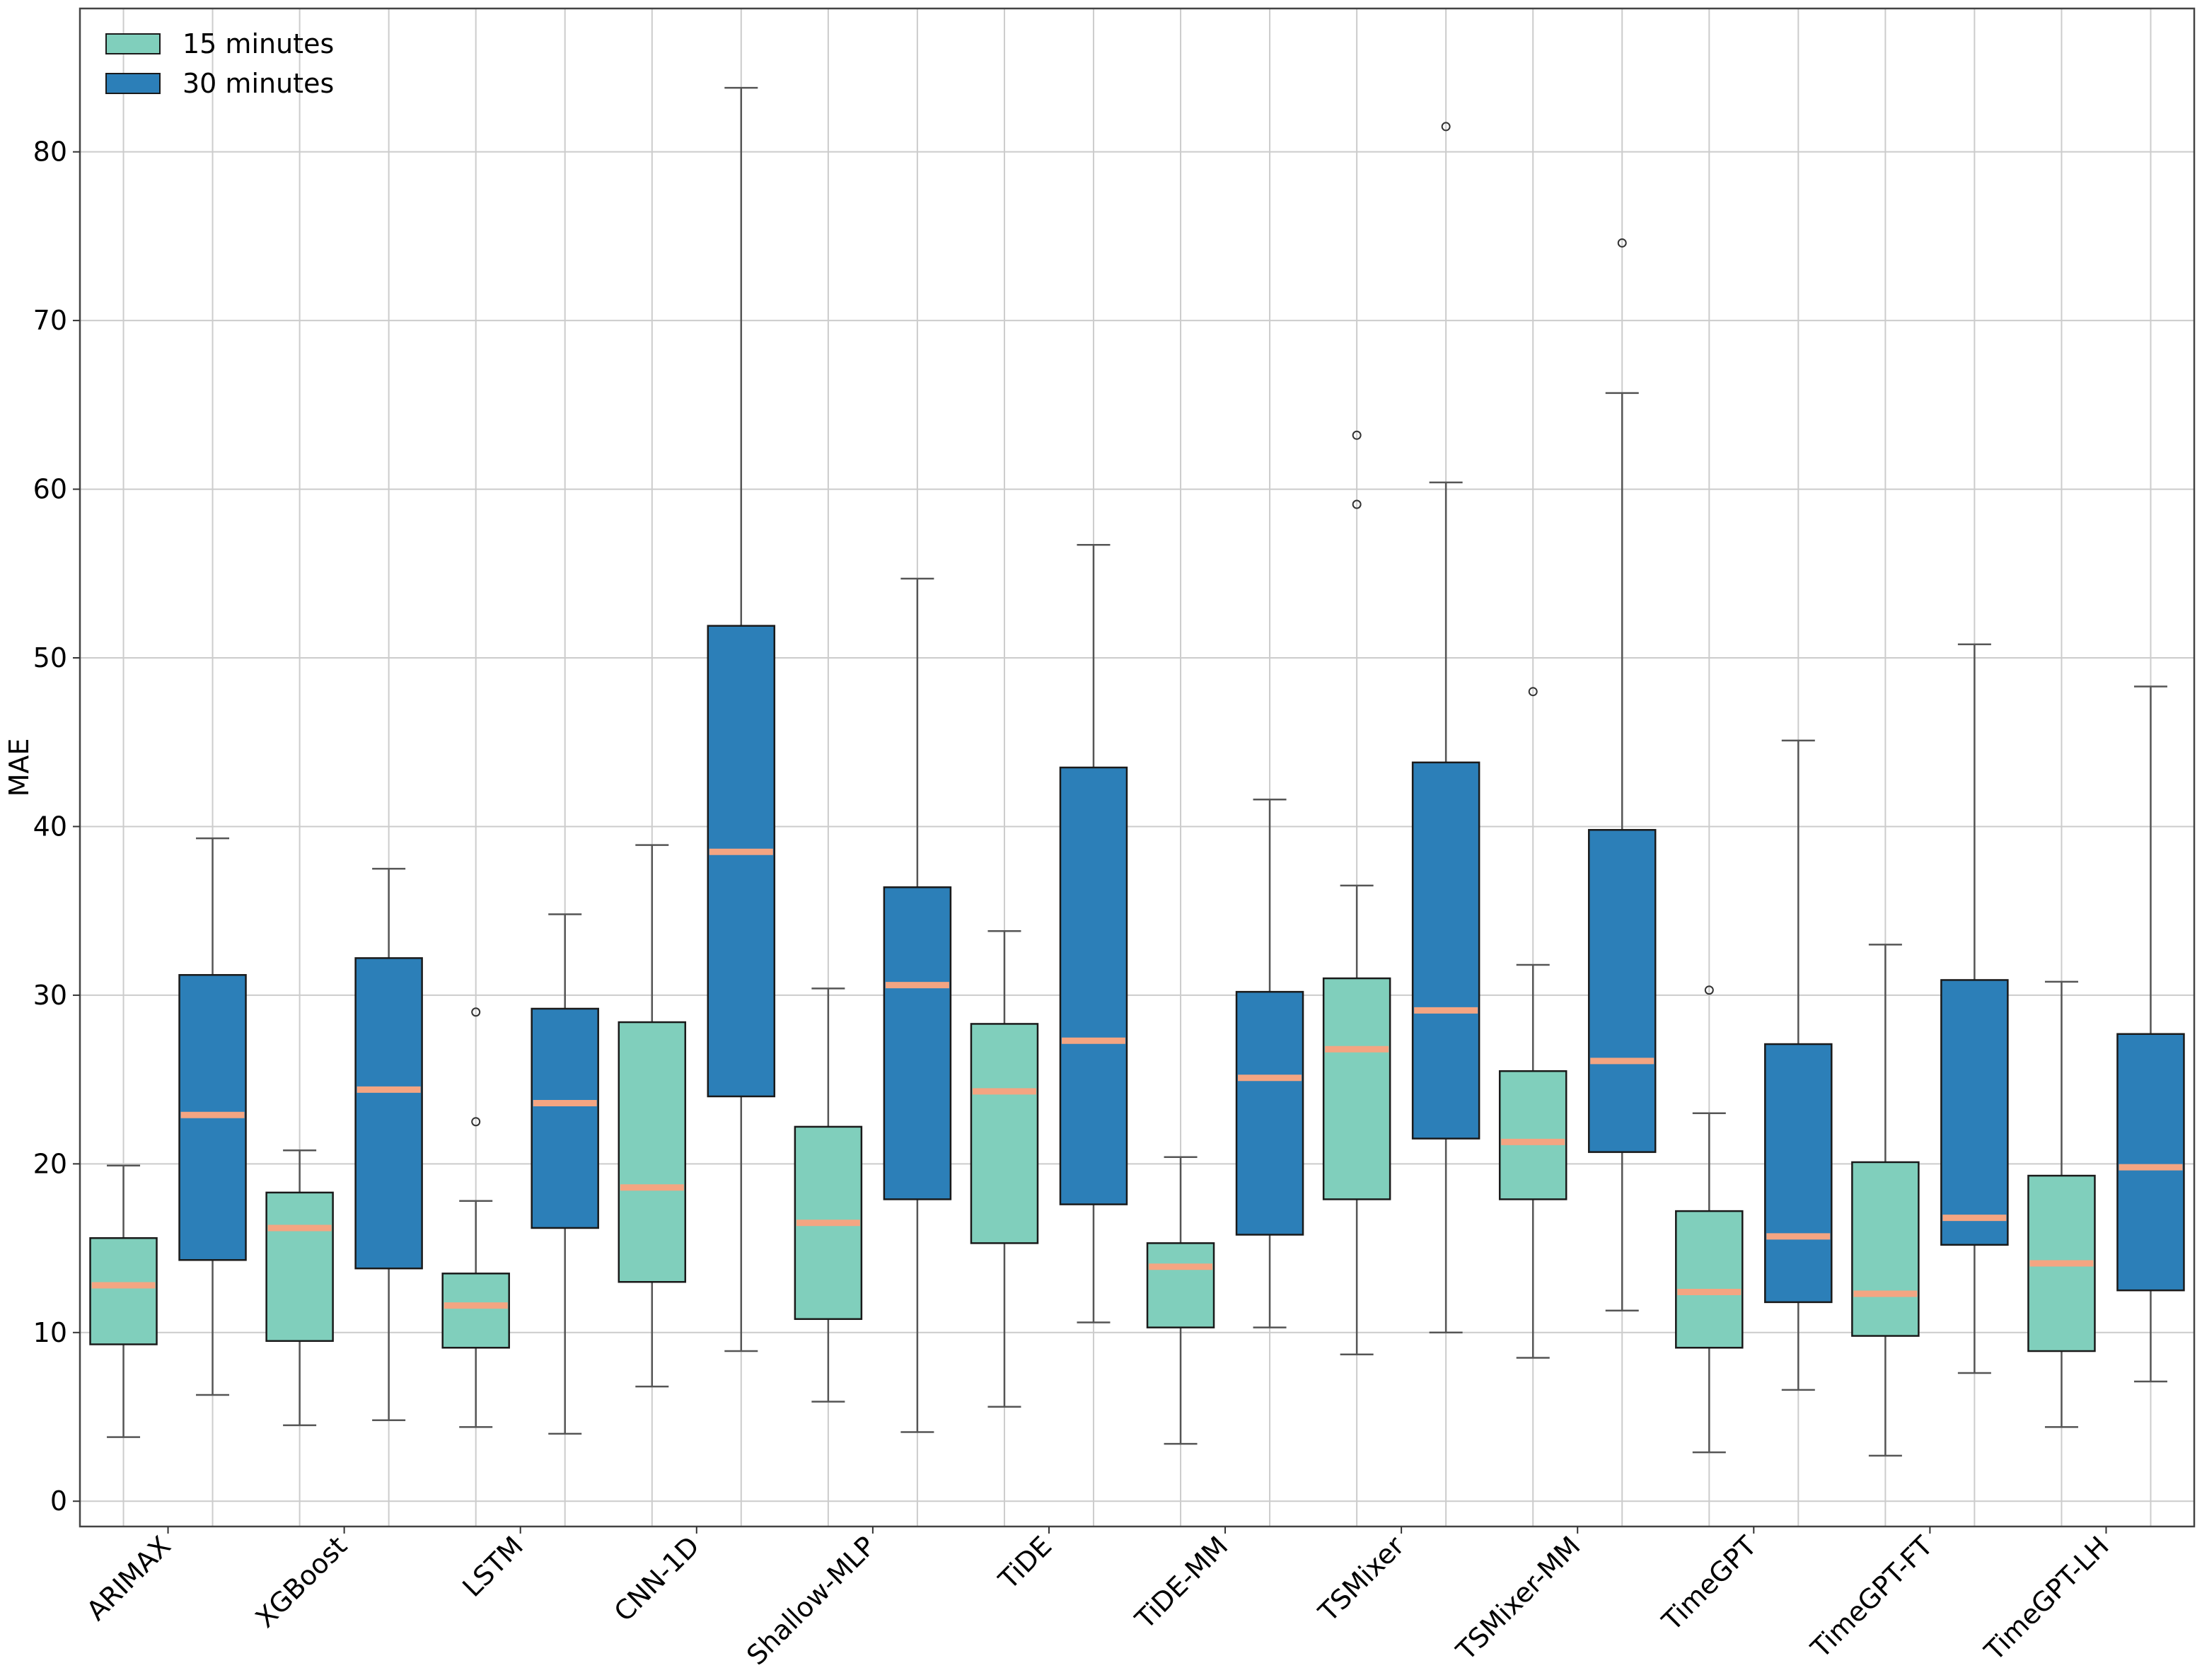 This screenshot has height=1680, width=2202. Describe the element at coordinates (129, 1578) in the screenshot. I see `x-tick-label: ARIMAX` at that location.